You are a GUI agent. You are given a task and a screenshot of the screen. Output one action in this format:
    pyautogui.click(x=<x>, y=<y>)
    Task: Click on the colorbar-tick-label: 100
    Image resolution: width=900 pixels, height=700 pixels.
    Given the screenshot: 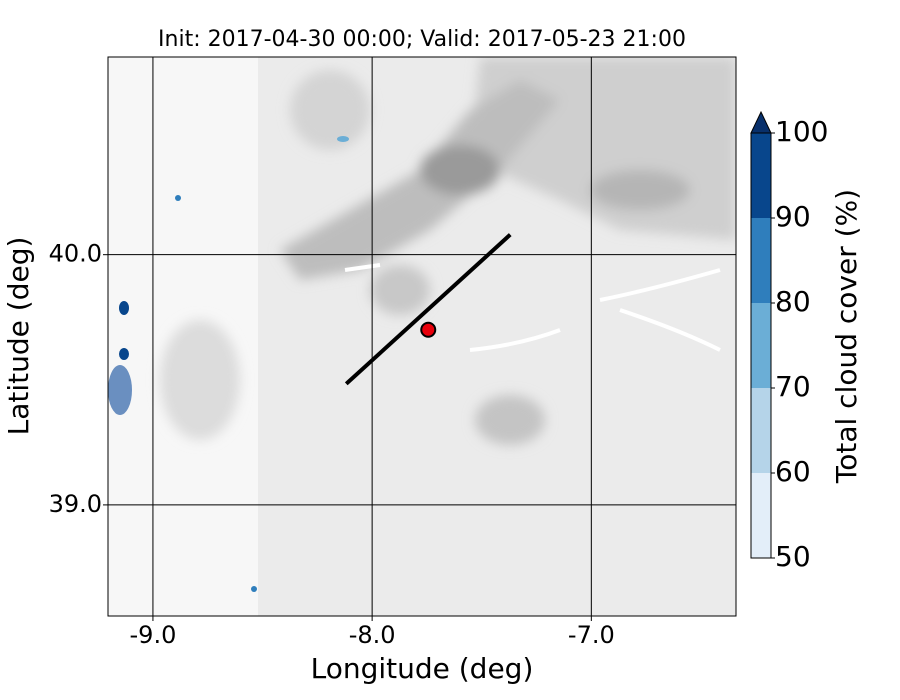 What is the action you would take?
    pyautogui.click(x=801, y=131)
    